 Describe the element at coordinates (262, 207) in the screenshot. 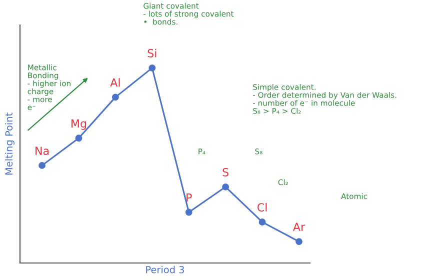

I see `x-tick-label: Cl` at that location.